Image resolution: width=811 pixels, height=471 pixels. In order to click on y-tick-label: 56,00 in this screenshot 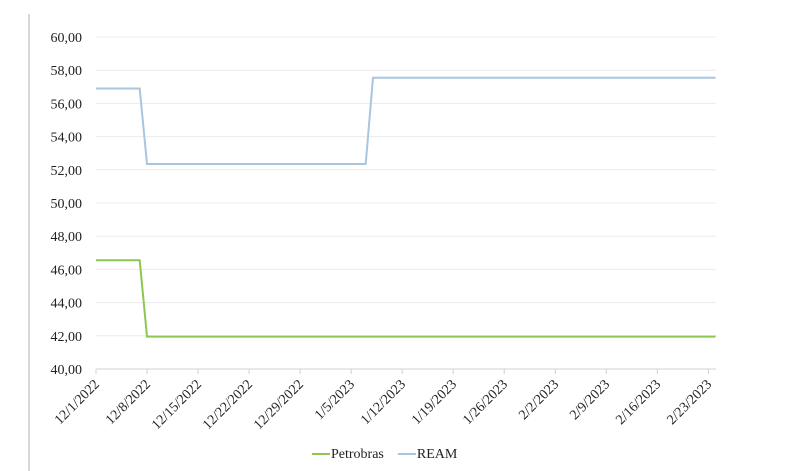, I will do `click(67, 104)`.